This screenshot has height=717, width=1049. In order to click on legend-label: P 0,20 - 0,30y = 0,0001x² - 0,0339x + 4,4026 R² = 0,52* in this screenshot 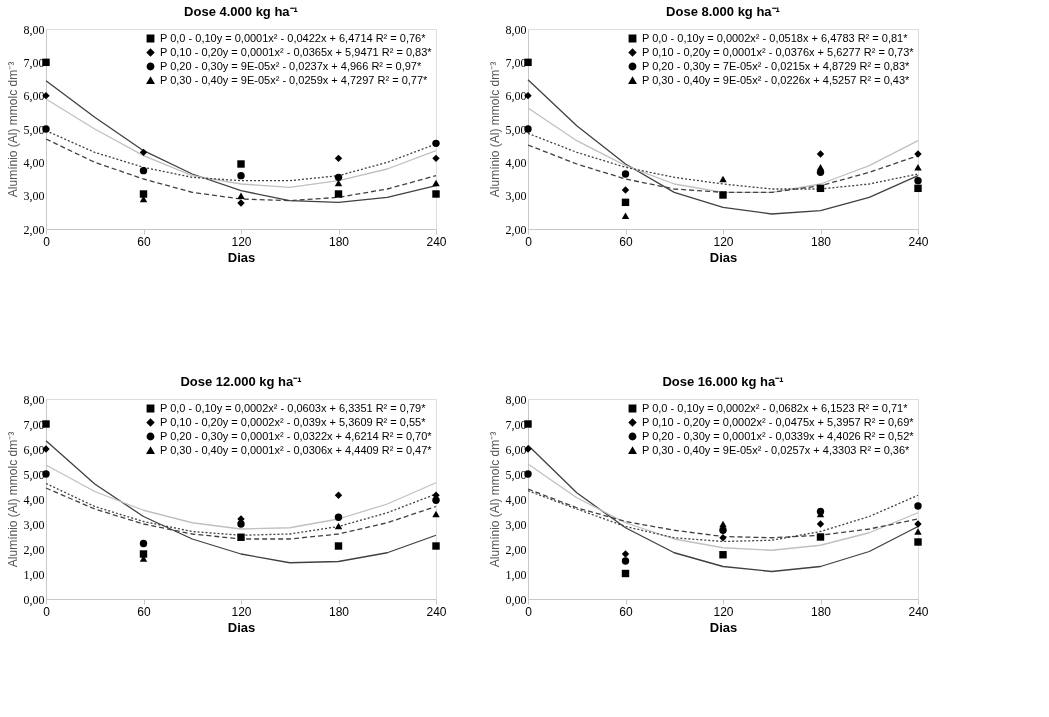, I will do `click(778, 435)`.